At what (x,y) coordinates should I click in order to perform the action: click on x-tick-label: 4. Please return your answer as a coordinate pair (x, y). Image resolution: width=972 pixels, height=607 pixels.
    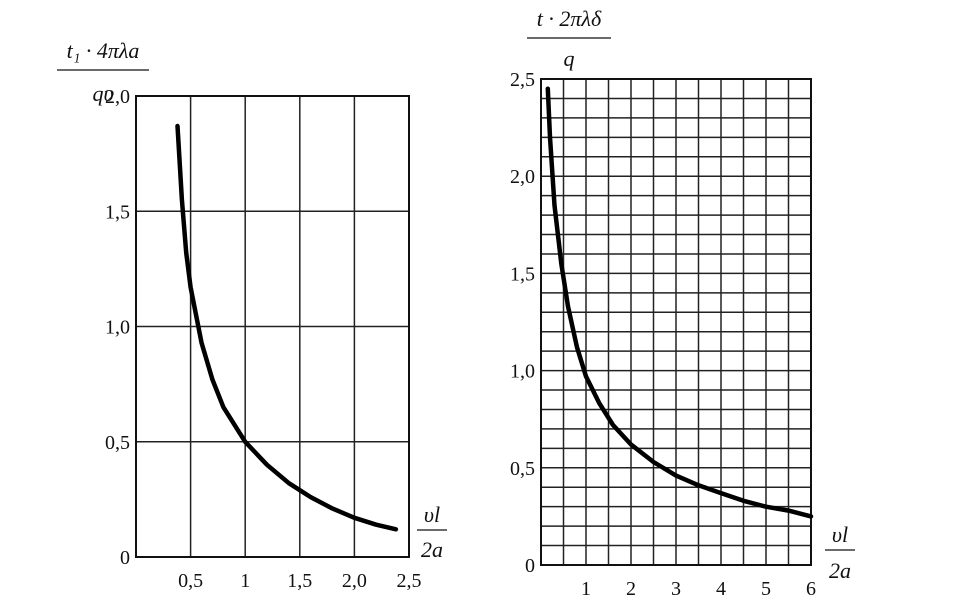
    Looking at the image, I should click on (721, 589).